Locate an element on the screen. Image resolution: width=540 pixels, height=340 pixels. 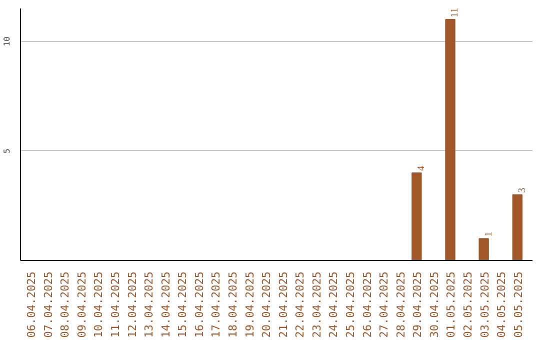
y-tick-label: 10 is located at coordinates (7, 41).